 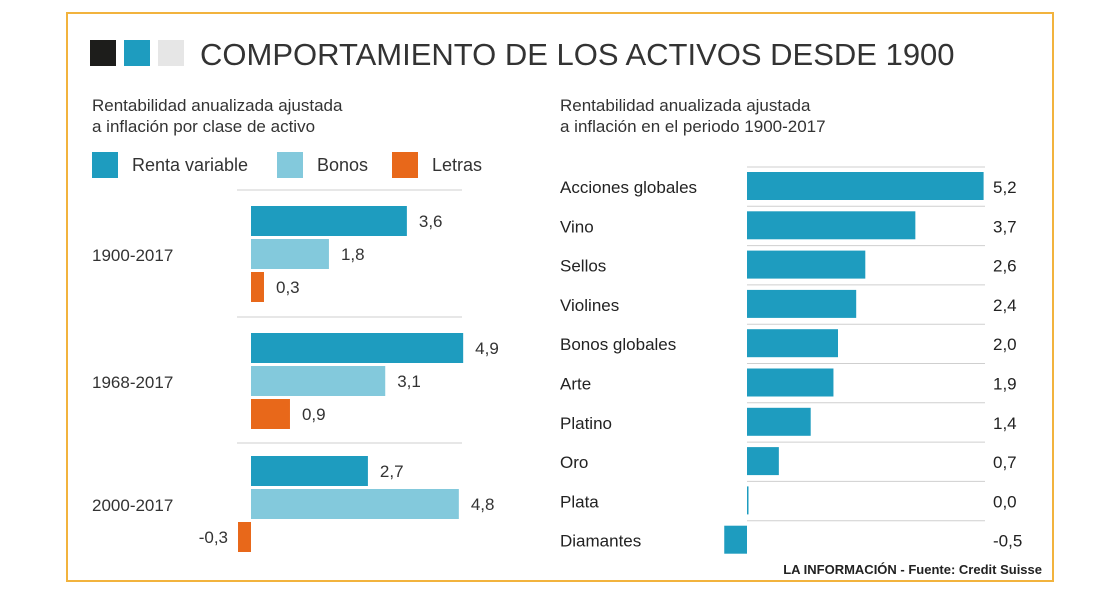 What do you see at coordinates (171, 53) in the screenshot?
I see `title-square-grey` at bounding box center [171, 53].